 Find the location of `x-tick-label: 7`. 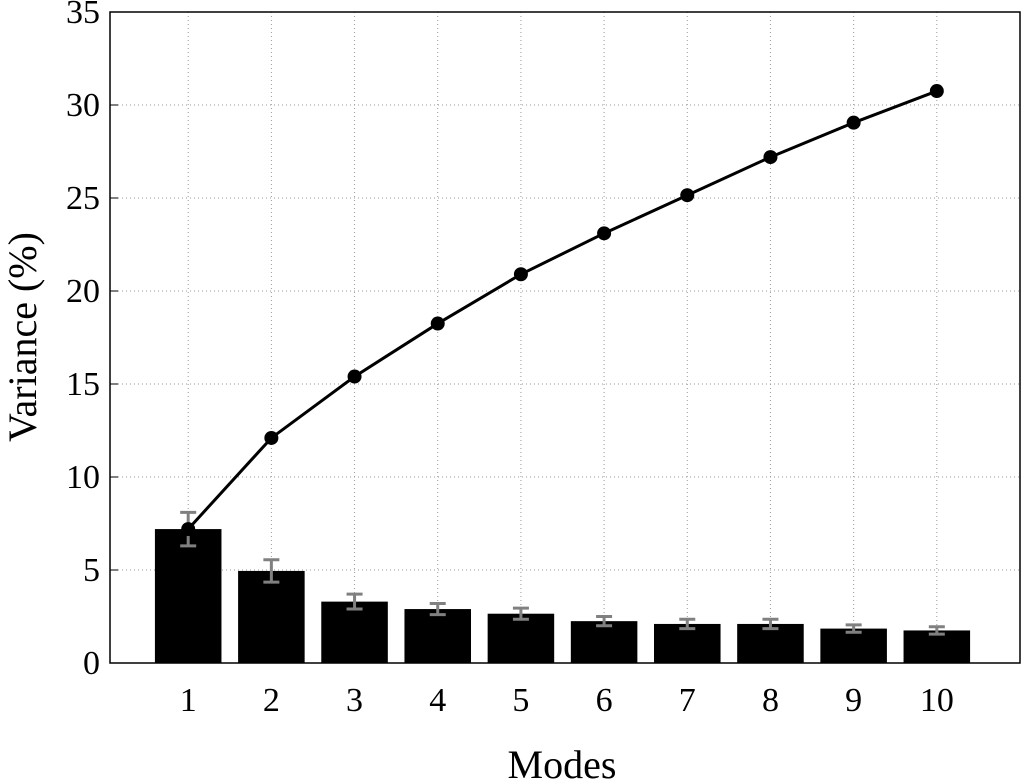

x-tick-label: 7 is located at coordinates (687, 700).